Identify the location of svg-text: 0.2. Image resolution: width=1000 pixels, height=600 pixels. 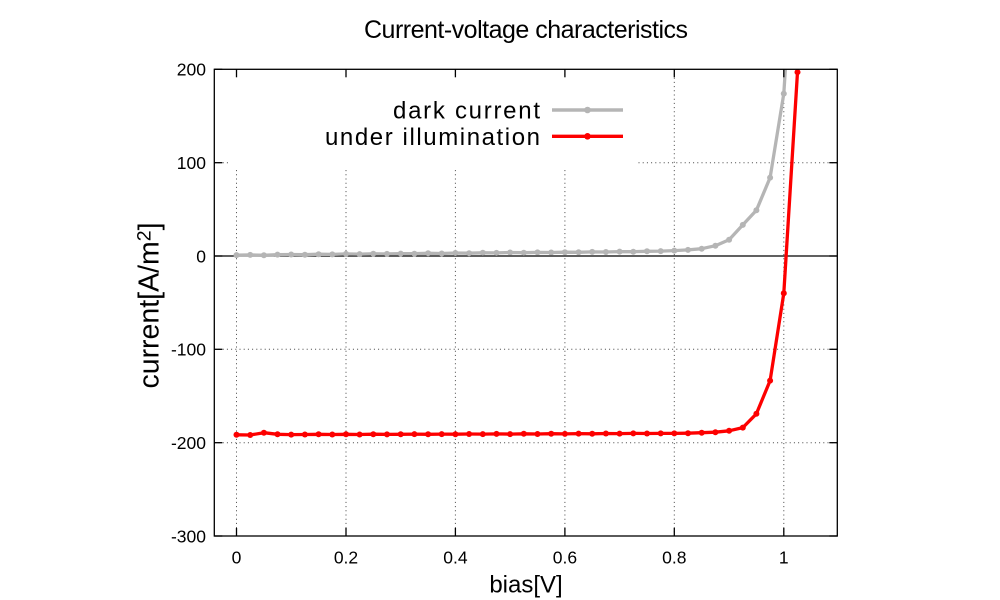
(346, 558).